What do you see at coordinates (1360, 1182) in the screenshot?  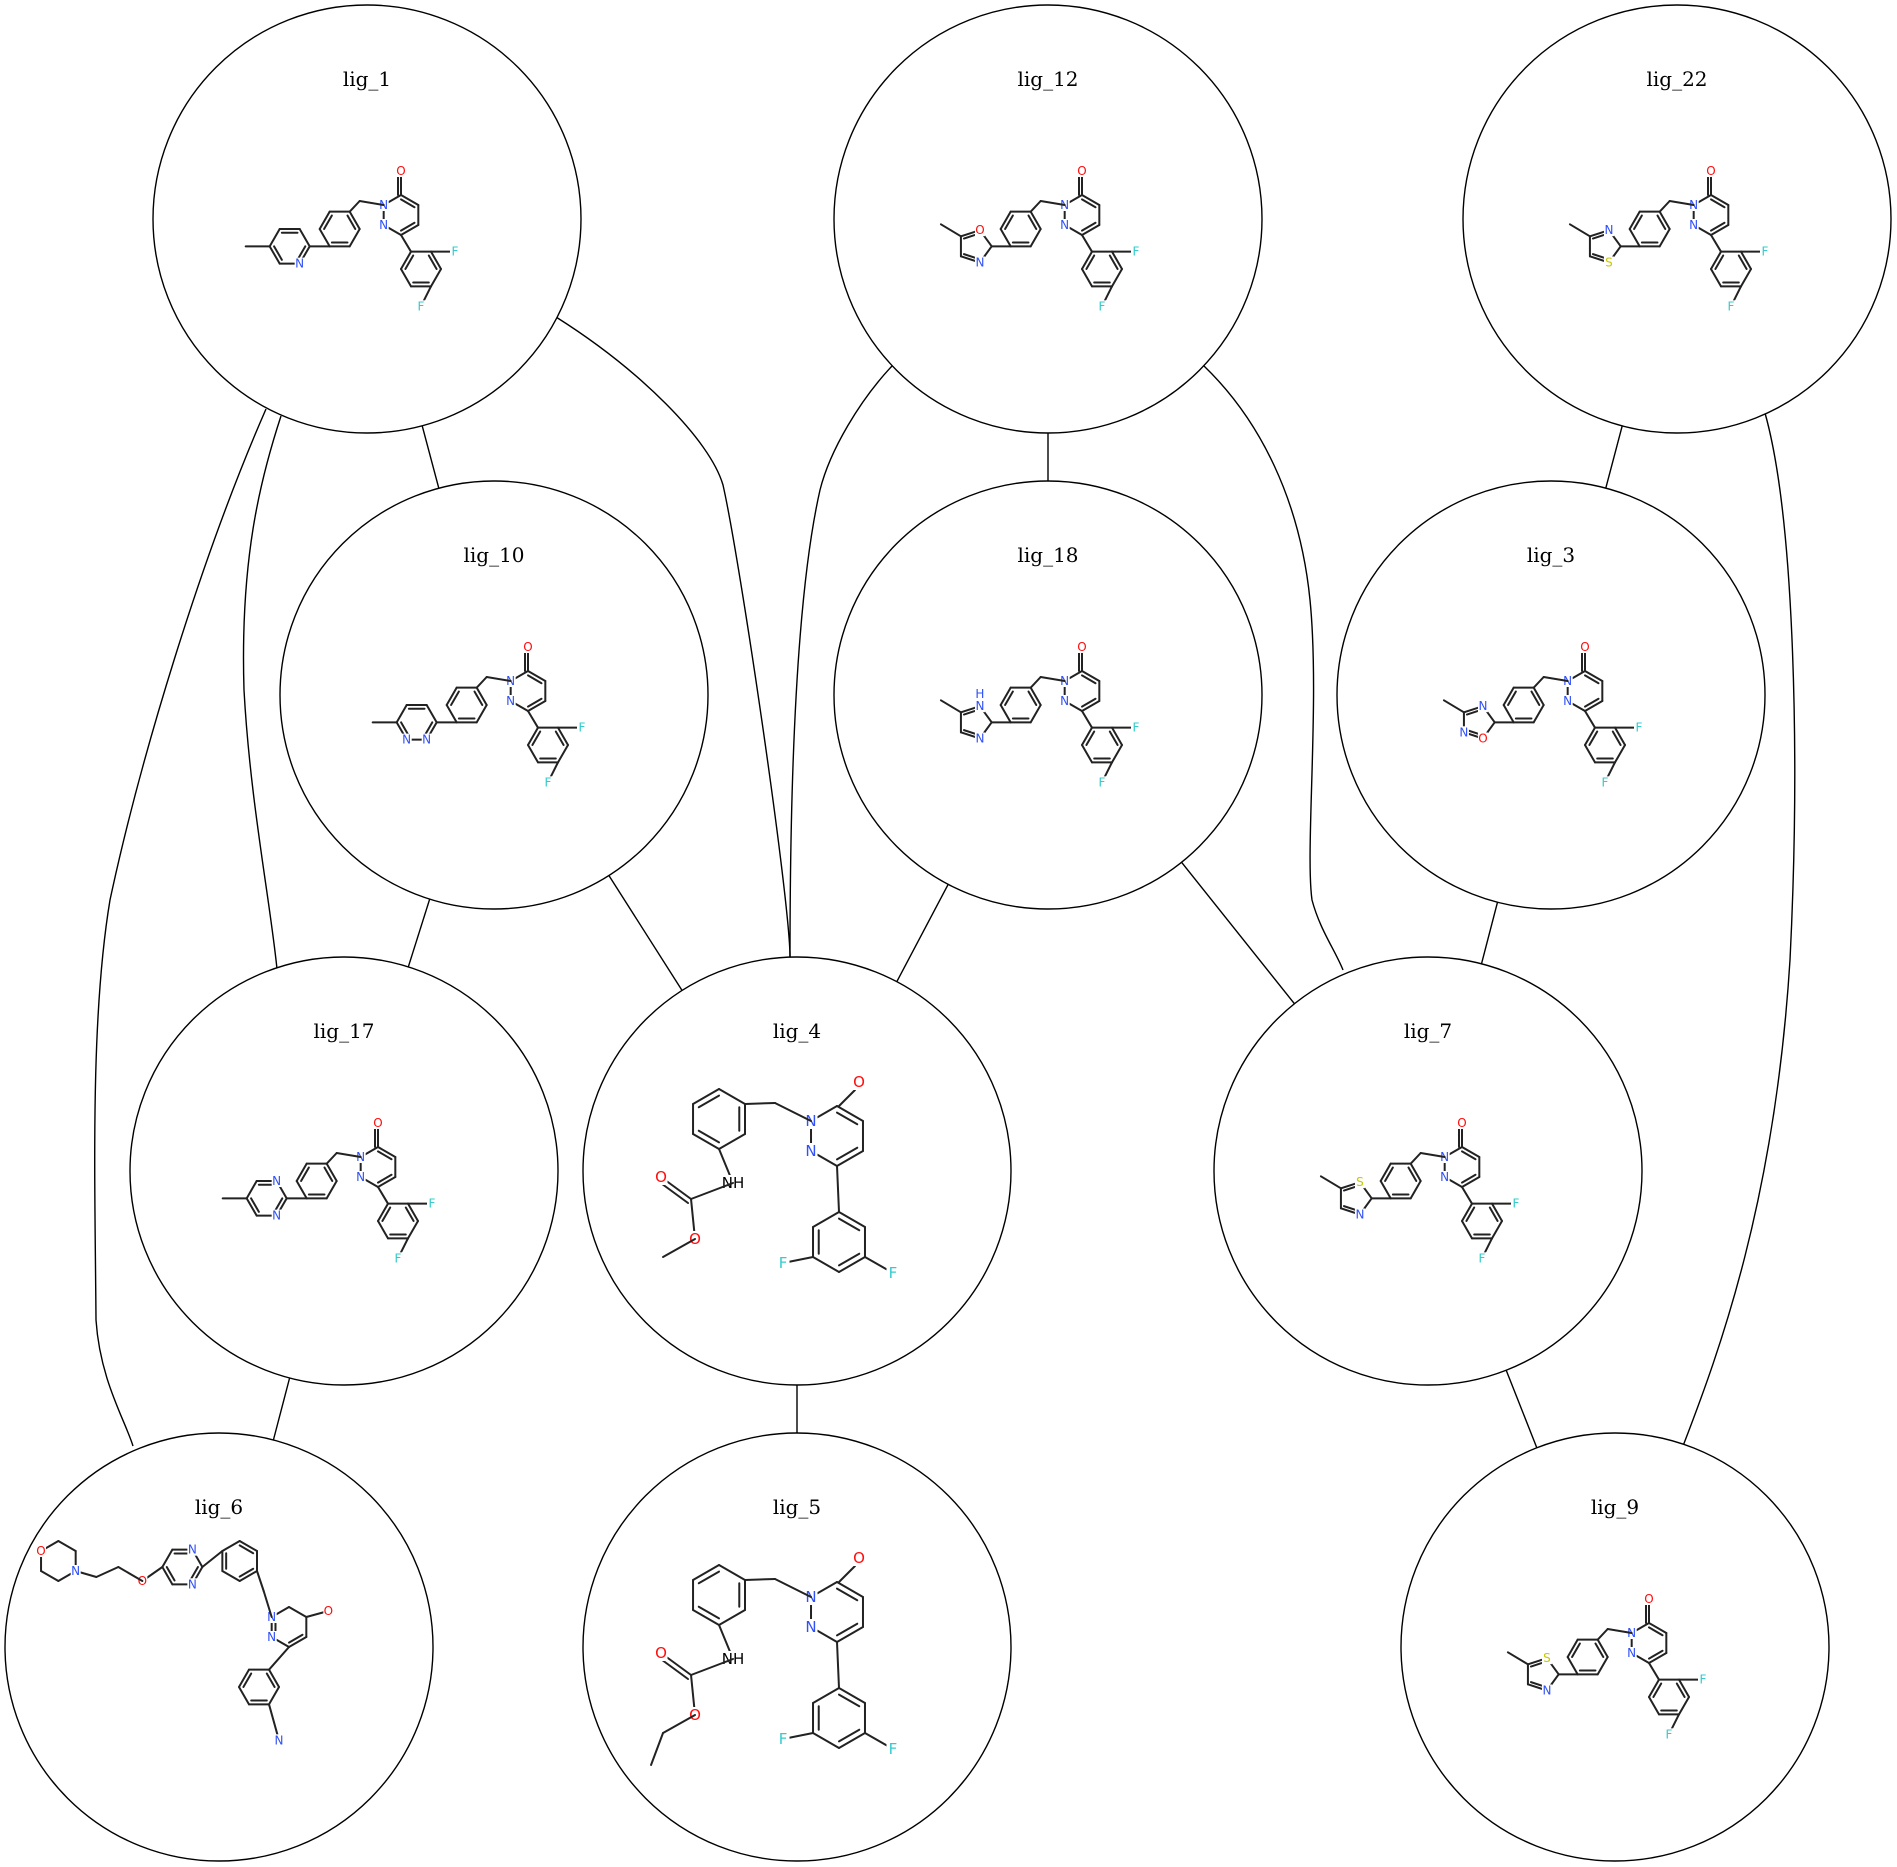 I see `atom-sulfur: S` at bounding box center [1360, 1182].